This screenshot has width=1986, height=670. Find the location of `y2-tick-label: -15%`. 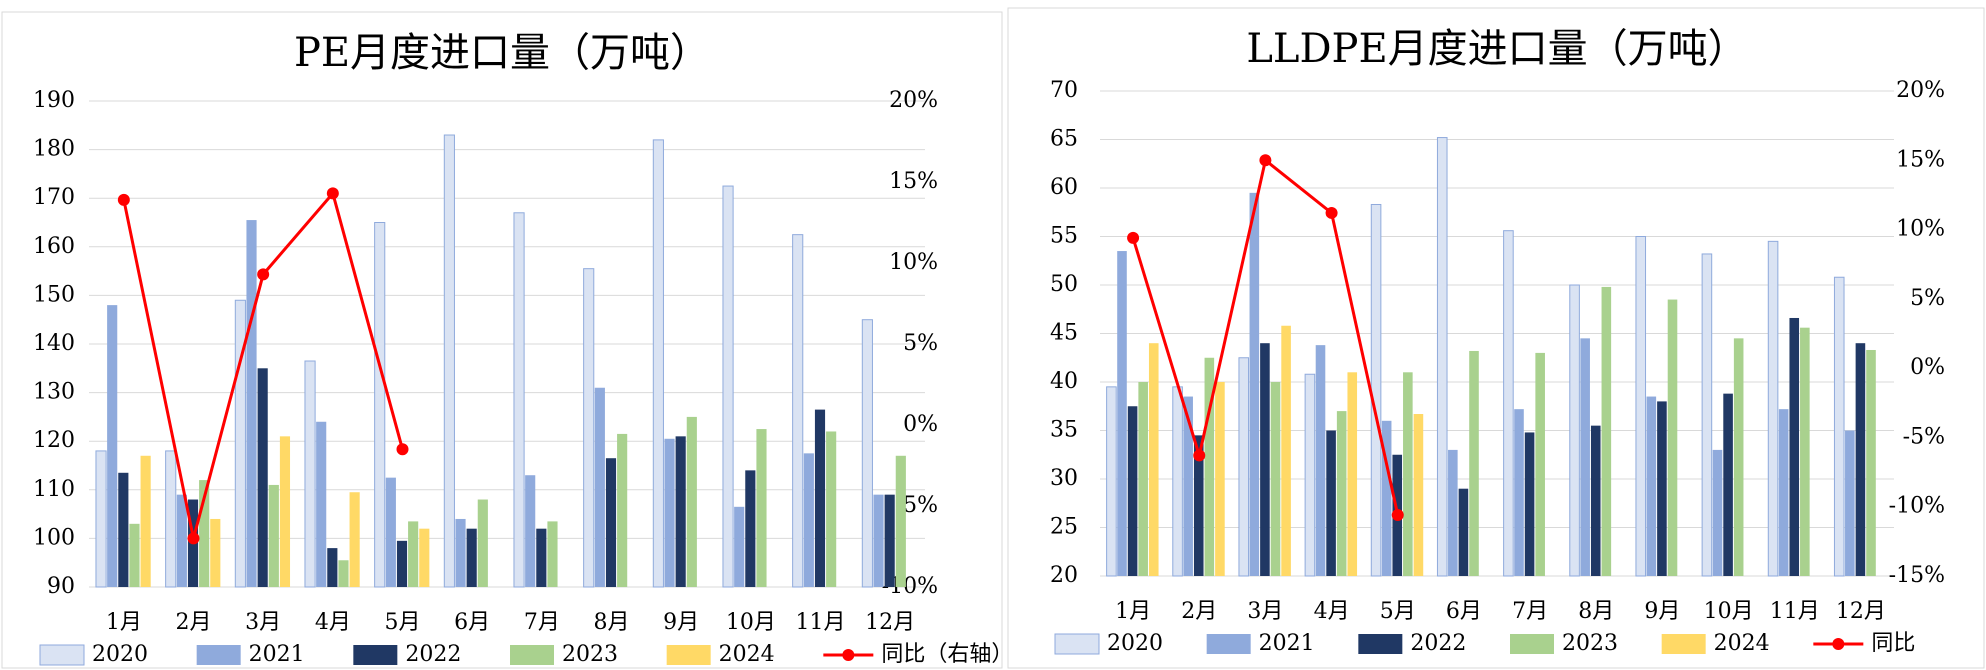

y2-tick-label: -15% is located at coordinates (1917, 575).